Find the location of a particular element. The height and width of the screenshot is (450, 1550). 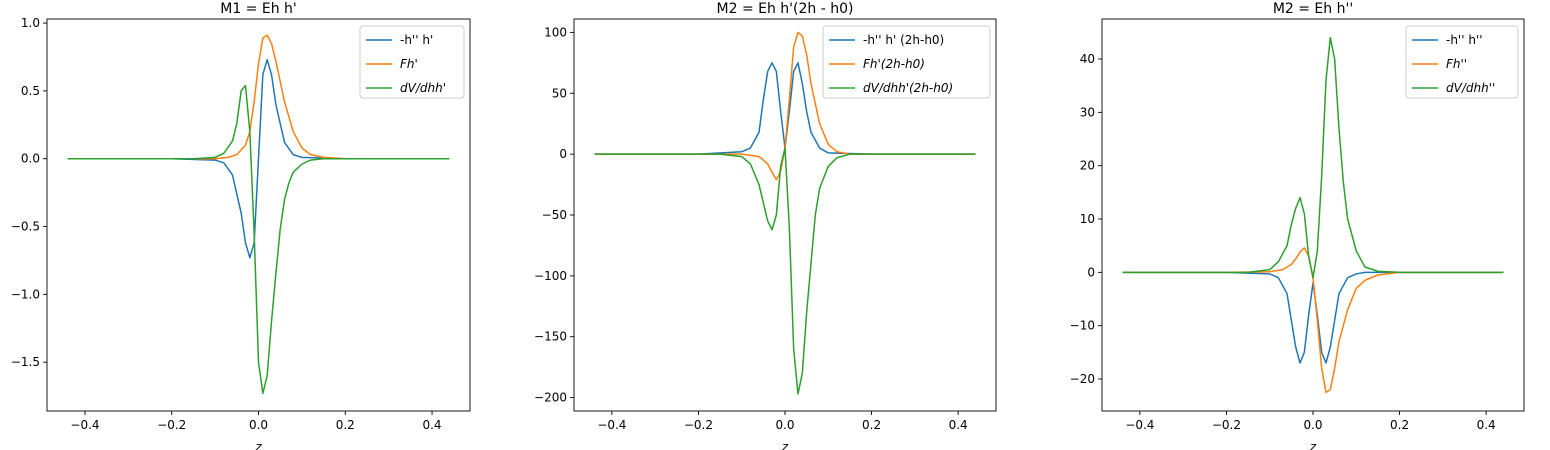

legend-label: dV/dhh'(2h-h0) is located at coordinates (908, 88).